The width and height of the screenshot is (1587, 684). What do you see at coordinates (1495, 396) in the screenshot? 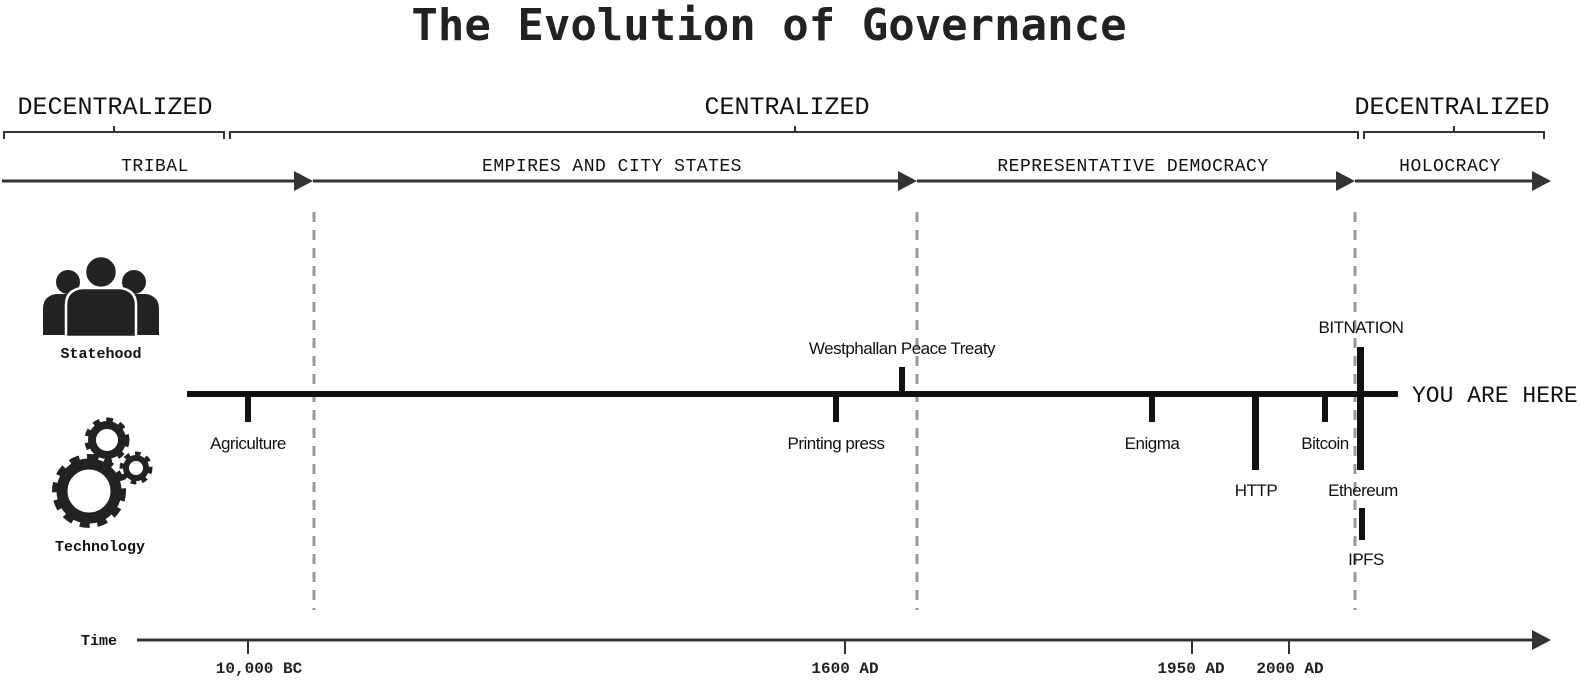
I see `you-are-here-label: YOU ARE HERE` at bounding box center [1495, 396].